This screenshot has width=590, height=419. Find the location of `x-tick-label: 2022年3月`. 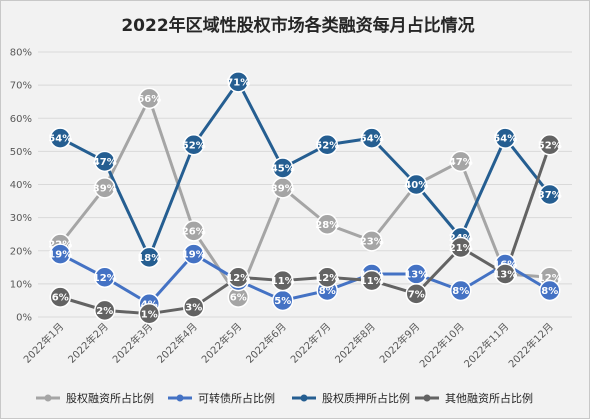

x-tick-label: 2022年3月 is located at coordinates (133, 343).